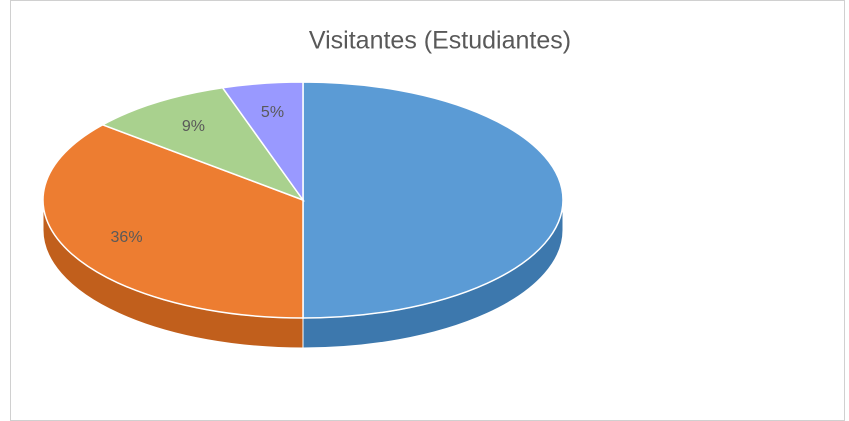 The height and width of the screenshot is (421, 849). Describe the element at coordinates (272, 112) in the screenshot. I see `data-label: 5%` at that location.